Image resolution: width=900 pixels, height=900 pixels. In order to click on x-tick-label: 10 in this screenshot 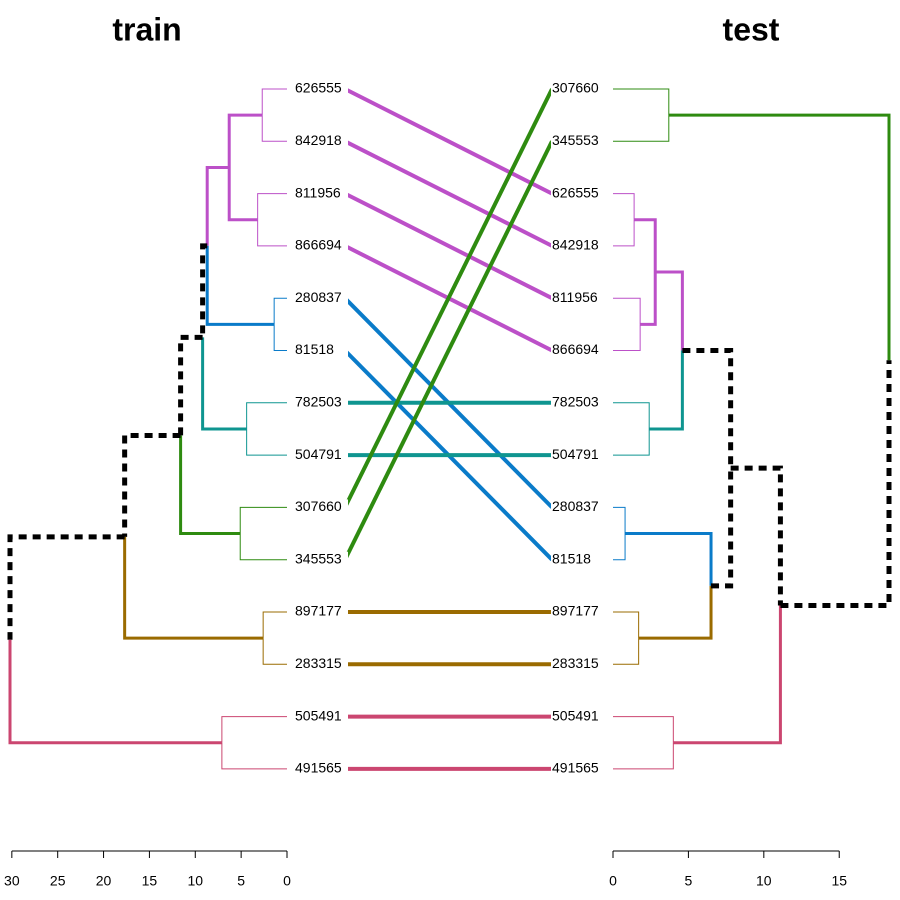, I will do `click(764, 881)`.